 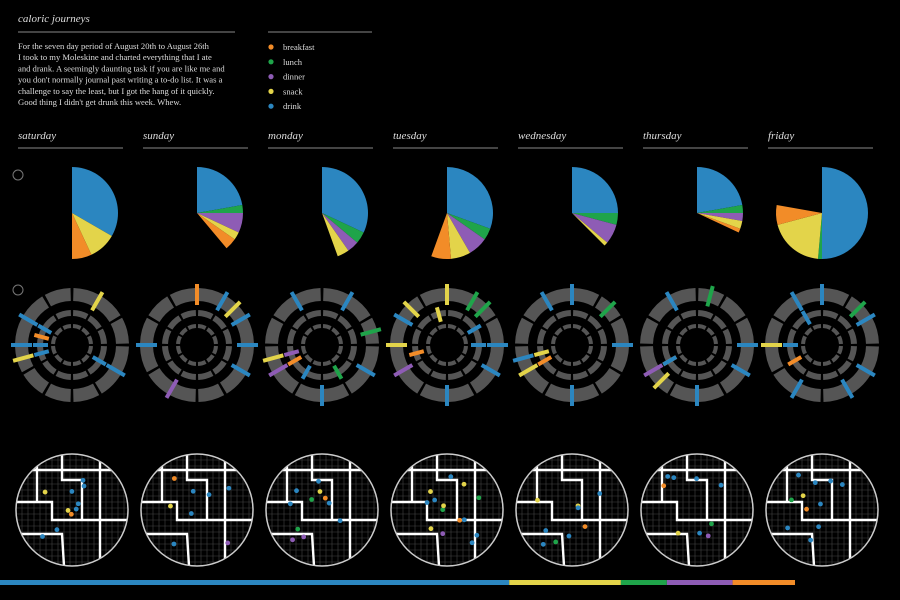 What do you see at coordinates (293, 91) in the screenshot?
I see `legend-label: snack` at bounding box center [293, 91].